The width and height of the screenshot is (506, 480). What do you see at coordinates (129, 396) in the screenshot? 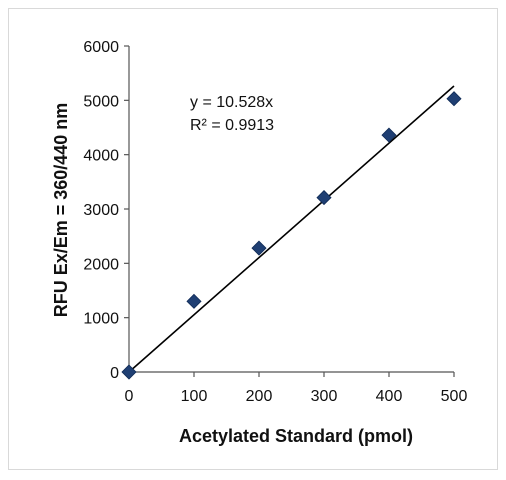
I see `x-tick-label: 0` at bounding box center [129, 396].